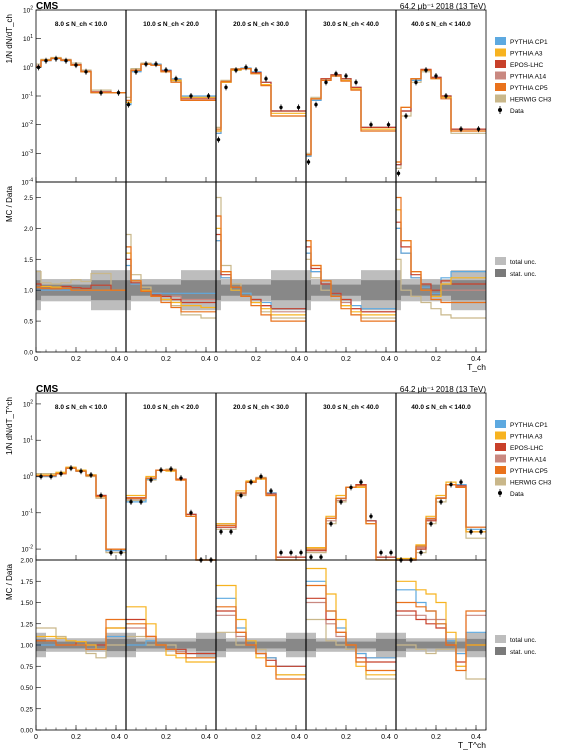 This screenshot has height=754, width=580. I want to click on x-axis-title: T_T^ch, so click(472, 745).